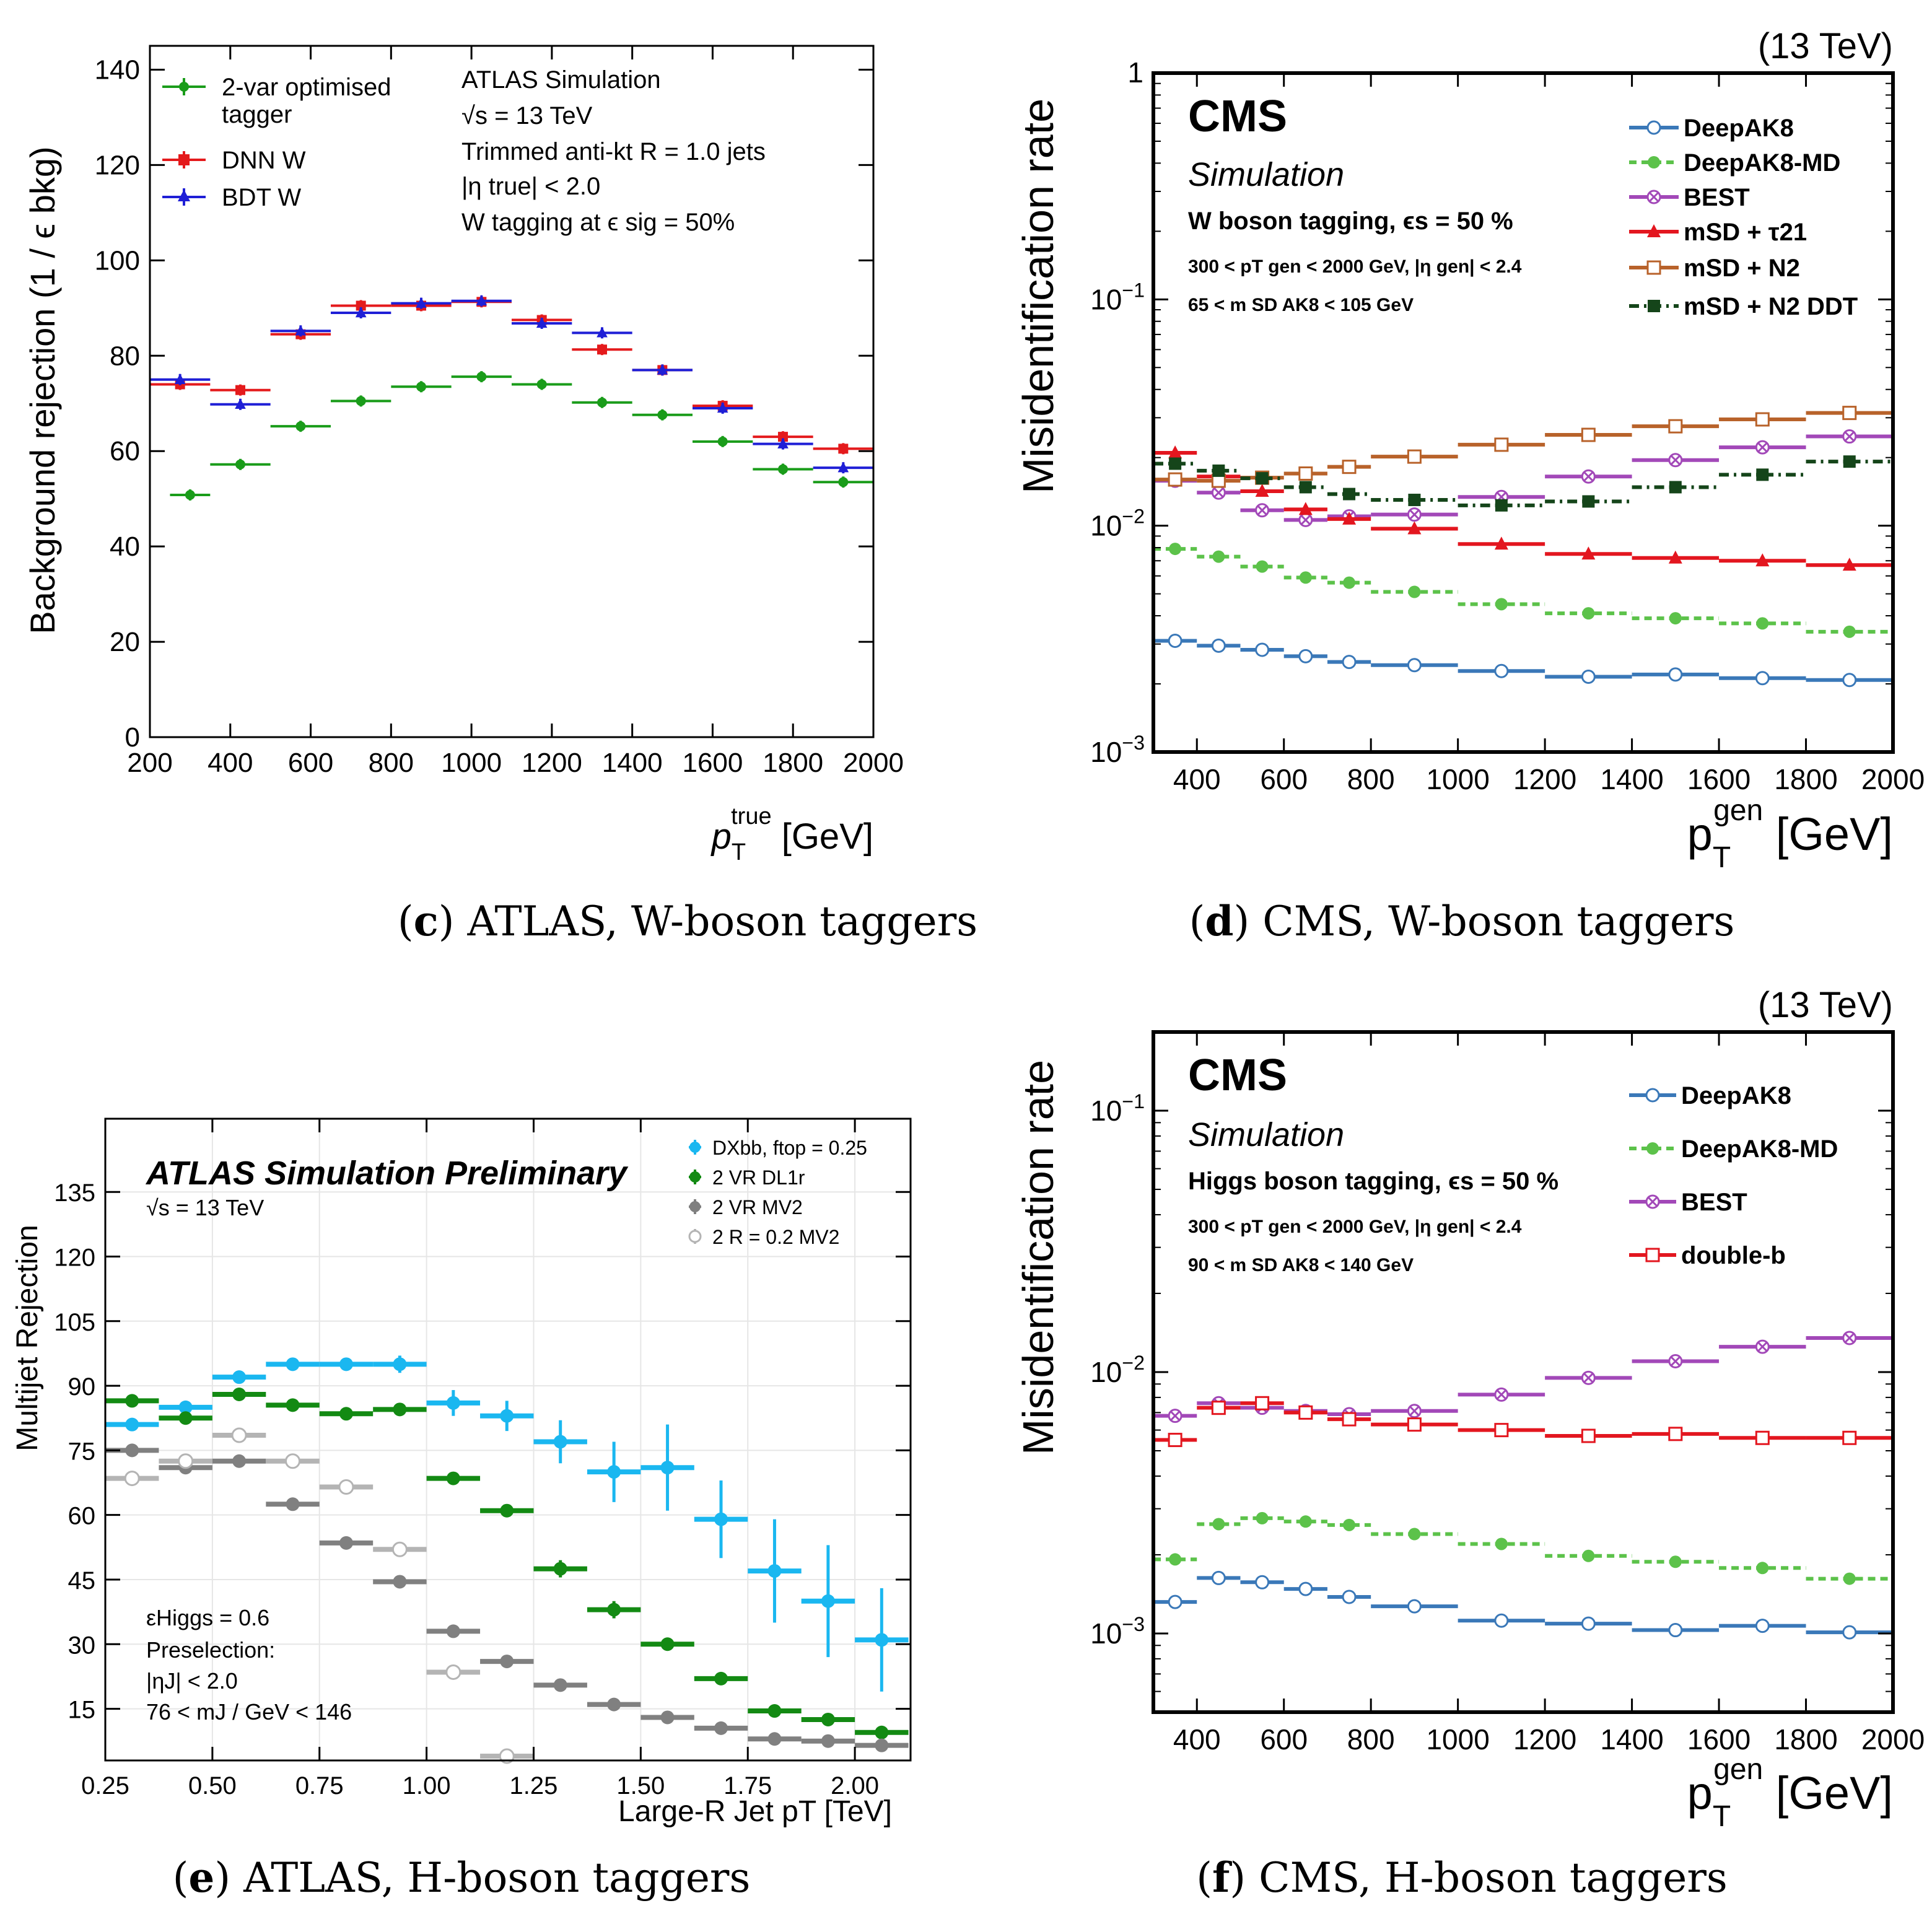 This screenshot has height=1924, width=1932. Describe the element at coordinates (632, 763) in the screenshot. I see `c-xtick-label: 1400` at that location.